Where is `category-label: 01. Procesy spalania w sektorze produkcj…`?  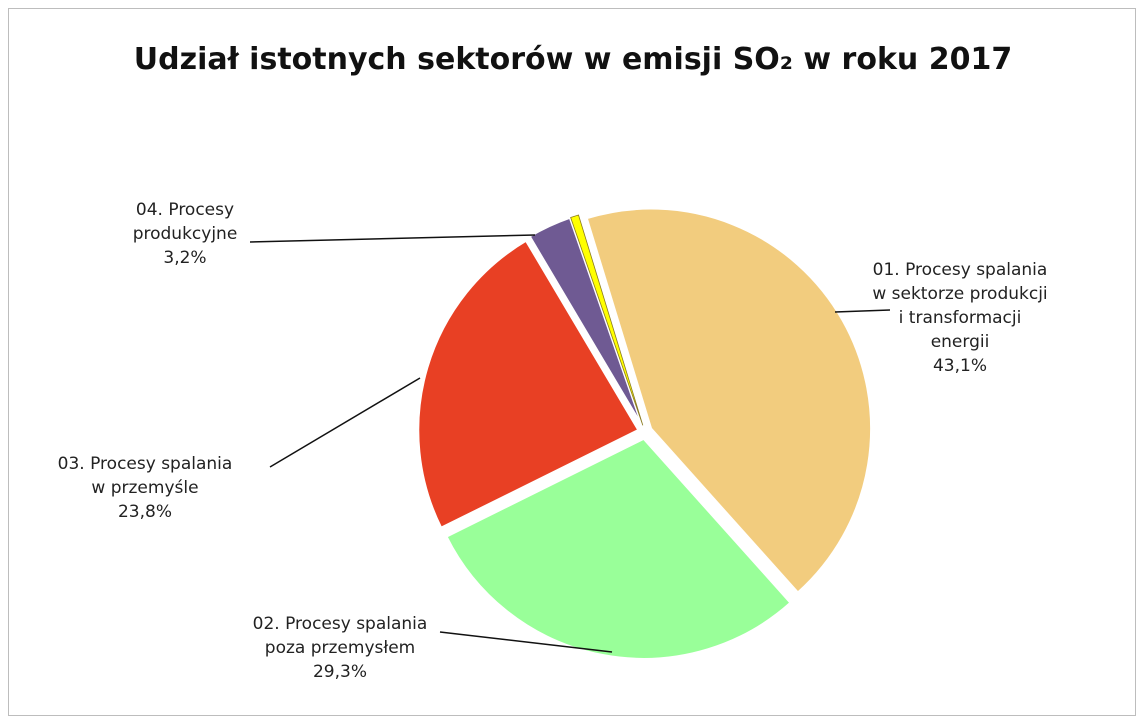 category-label: 01. Procesy spalania w sektorze produkcj… is located at coordinates (960, 306).